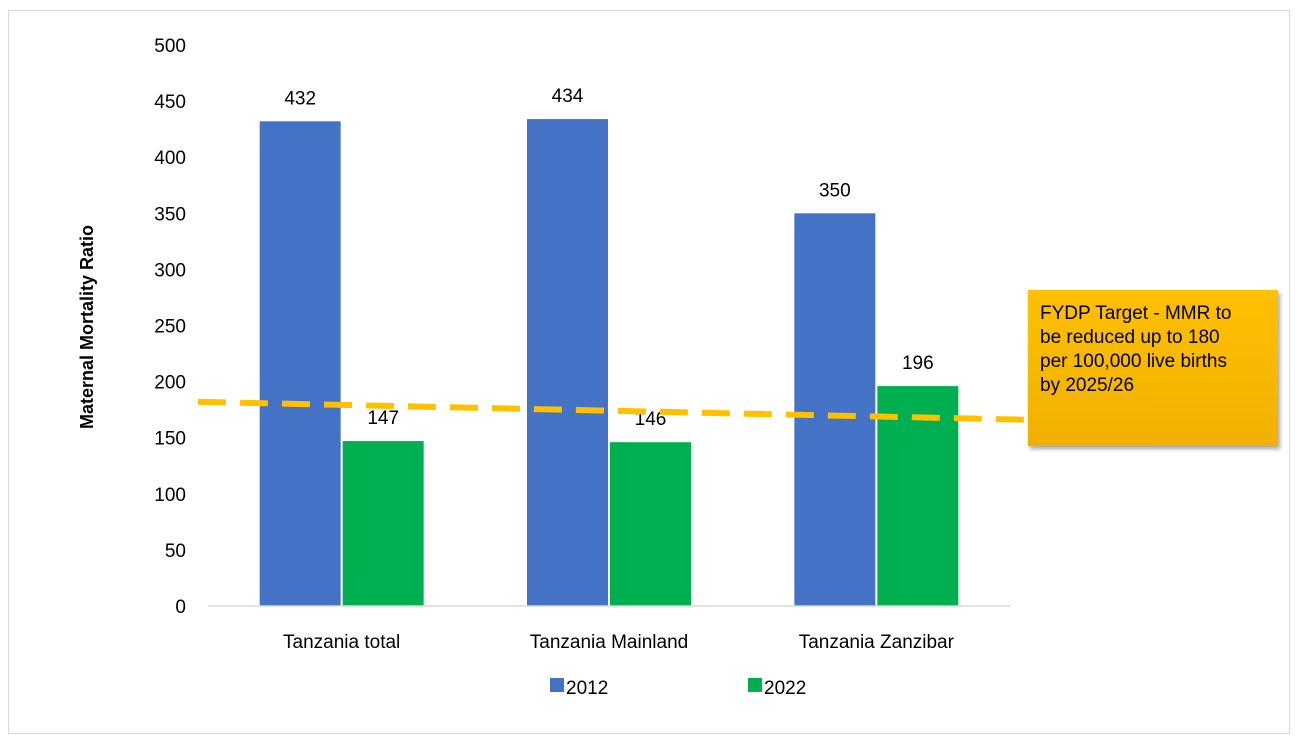 This screenshot has height=736, width=1296. Describe the element at coordinates (835, 190) in the screenshot. I see `data-label: 350` at that location.